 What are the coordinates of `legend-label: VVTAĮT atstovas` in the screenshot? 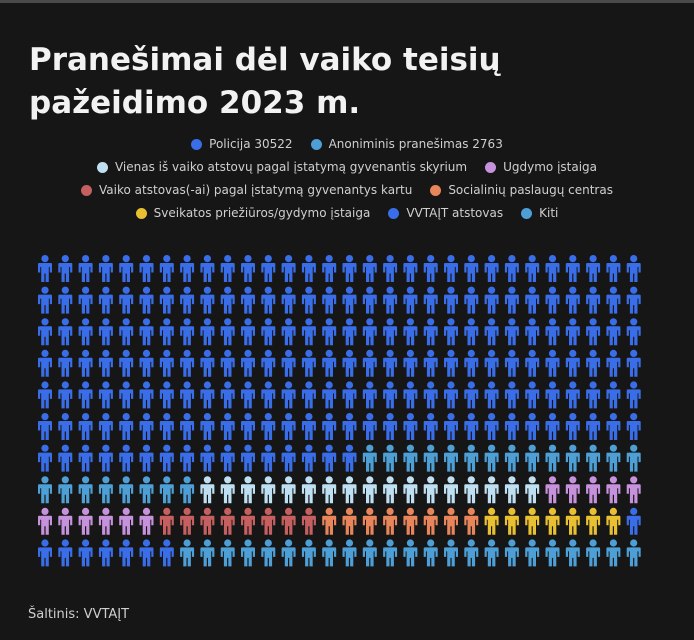 It's located at (455, 213).